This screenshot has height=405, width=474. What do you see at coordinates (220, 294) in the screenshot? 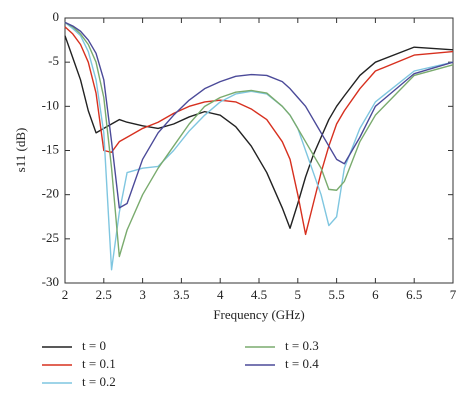
I see `x-tick-label: 4` at bounding box center [220, 294].